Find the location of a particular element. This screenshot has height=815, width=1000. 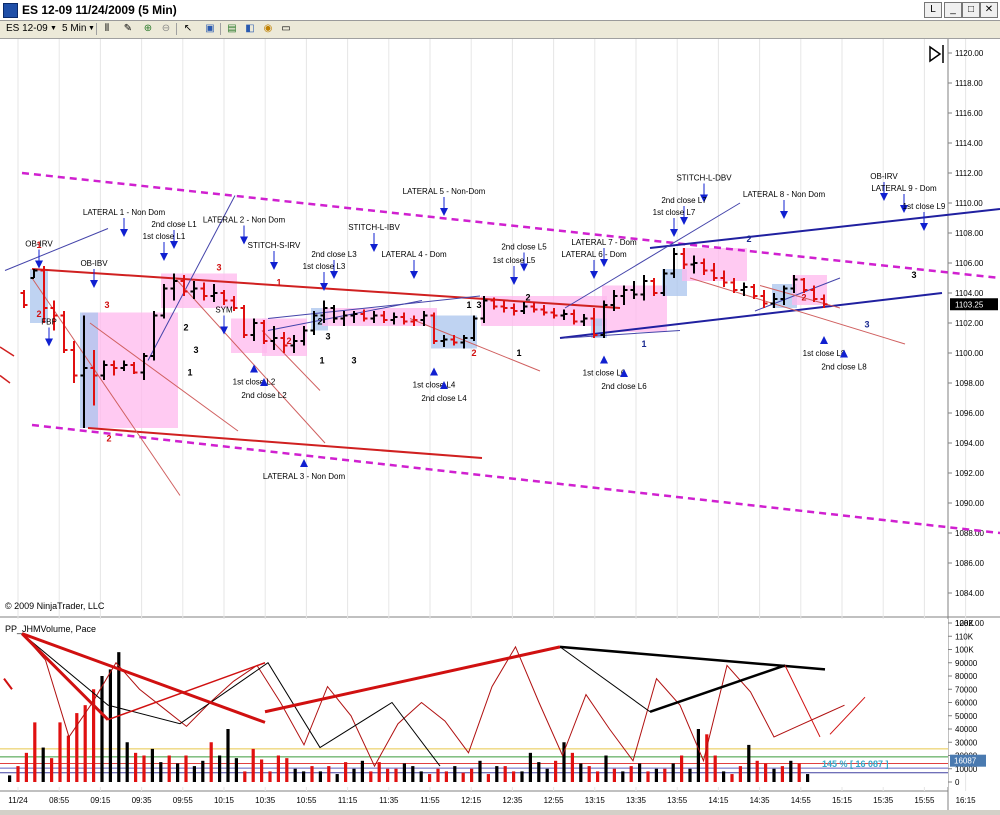

pencil-icon: ✎ is located at coordinates (128, 28).